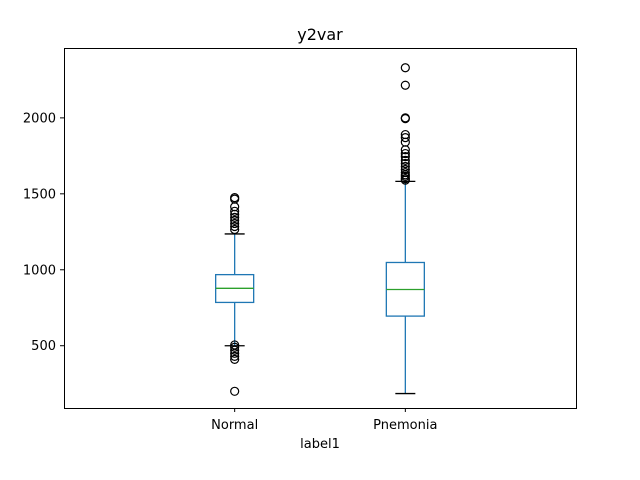 The image size is (640, 480). I want to click on box-group-normal, so click(235, 294).